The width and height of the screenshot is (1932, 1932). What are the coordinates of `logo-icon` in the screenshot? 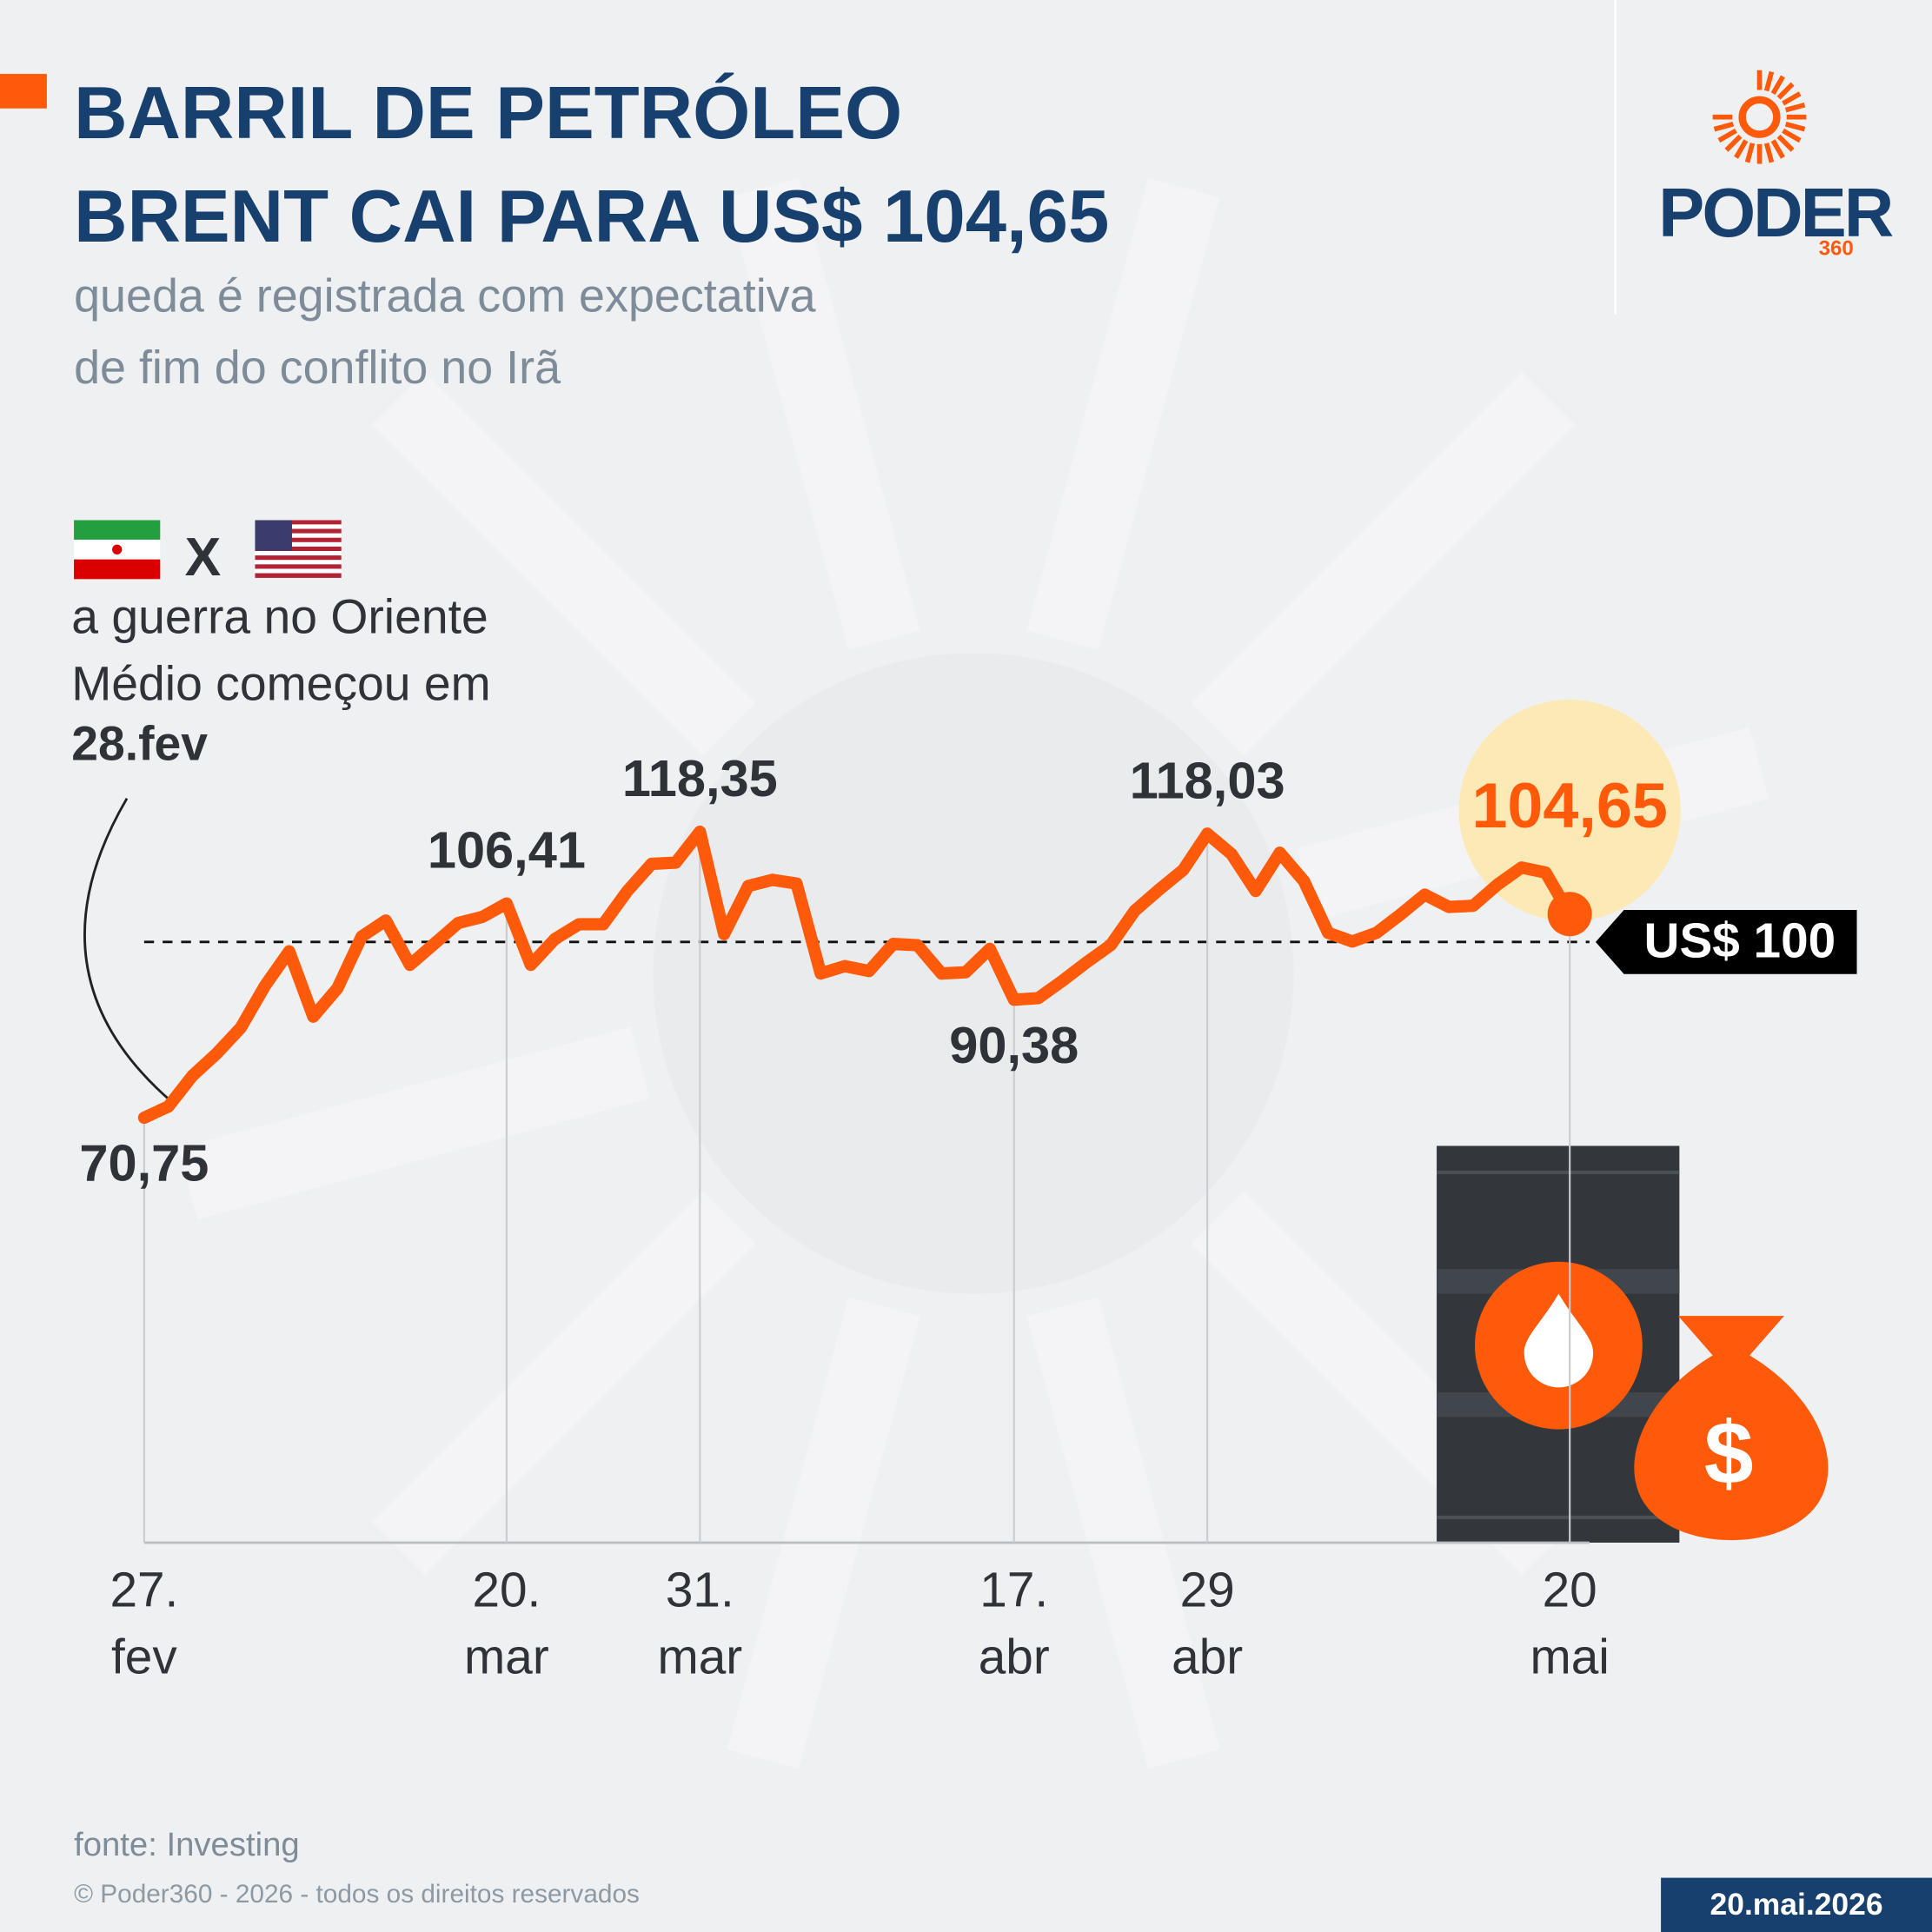 It's located at (1759, 117).